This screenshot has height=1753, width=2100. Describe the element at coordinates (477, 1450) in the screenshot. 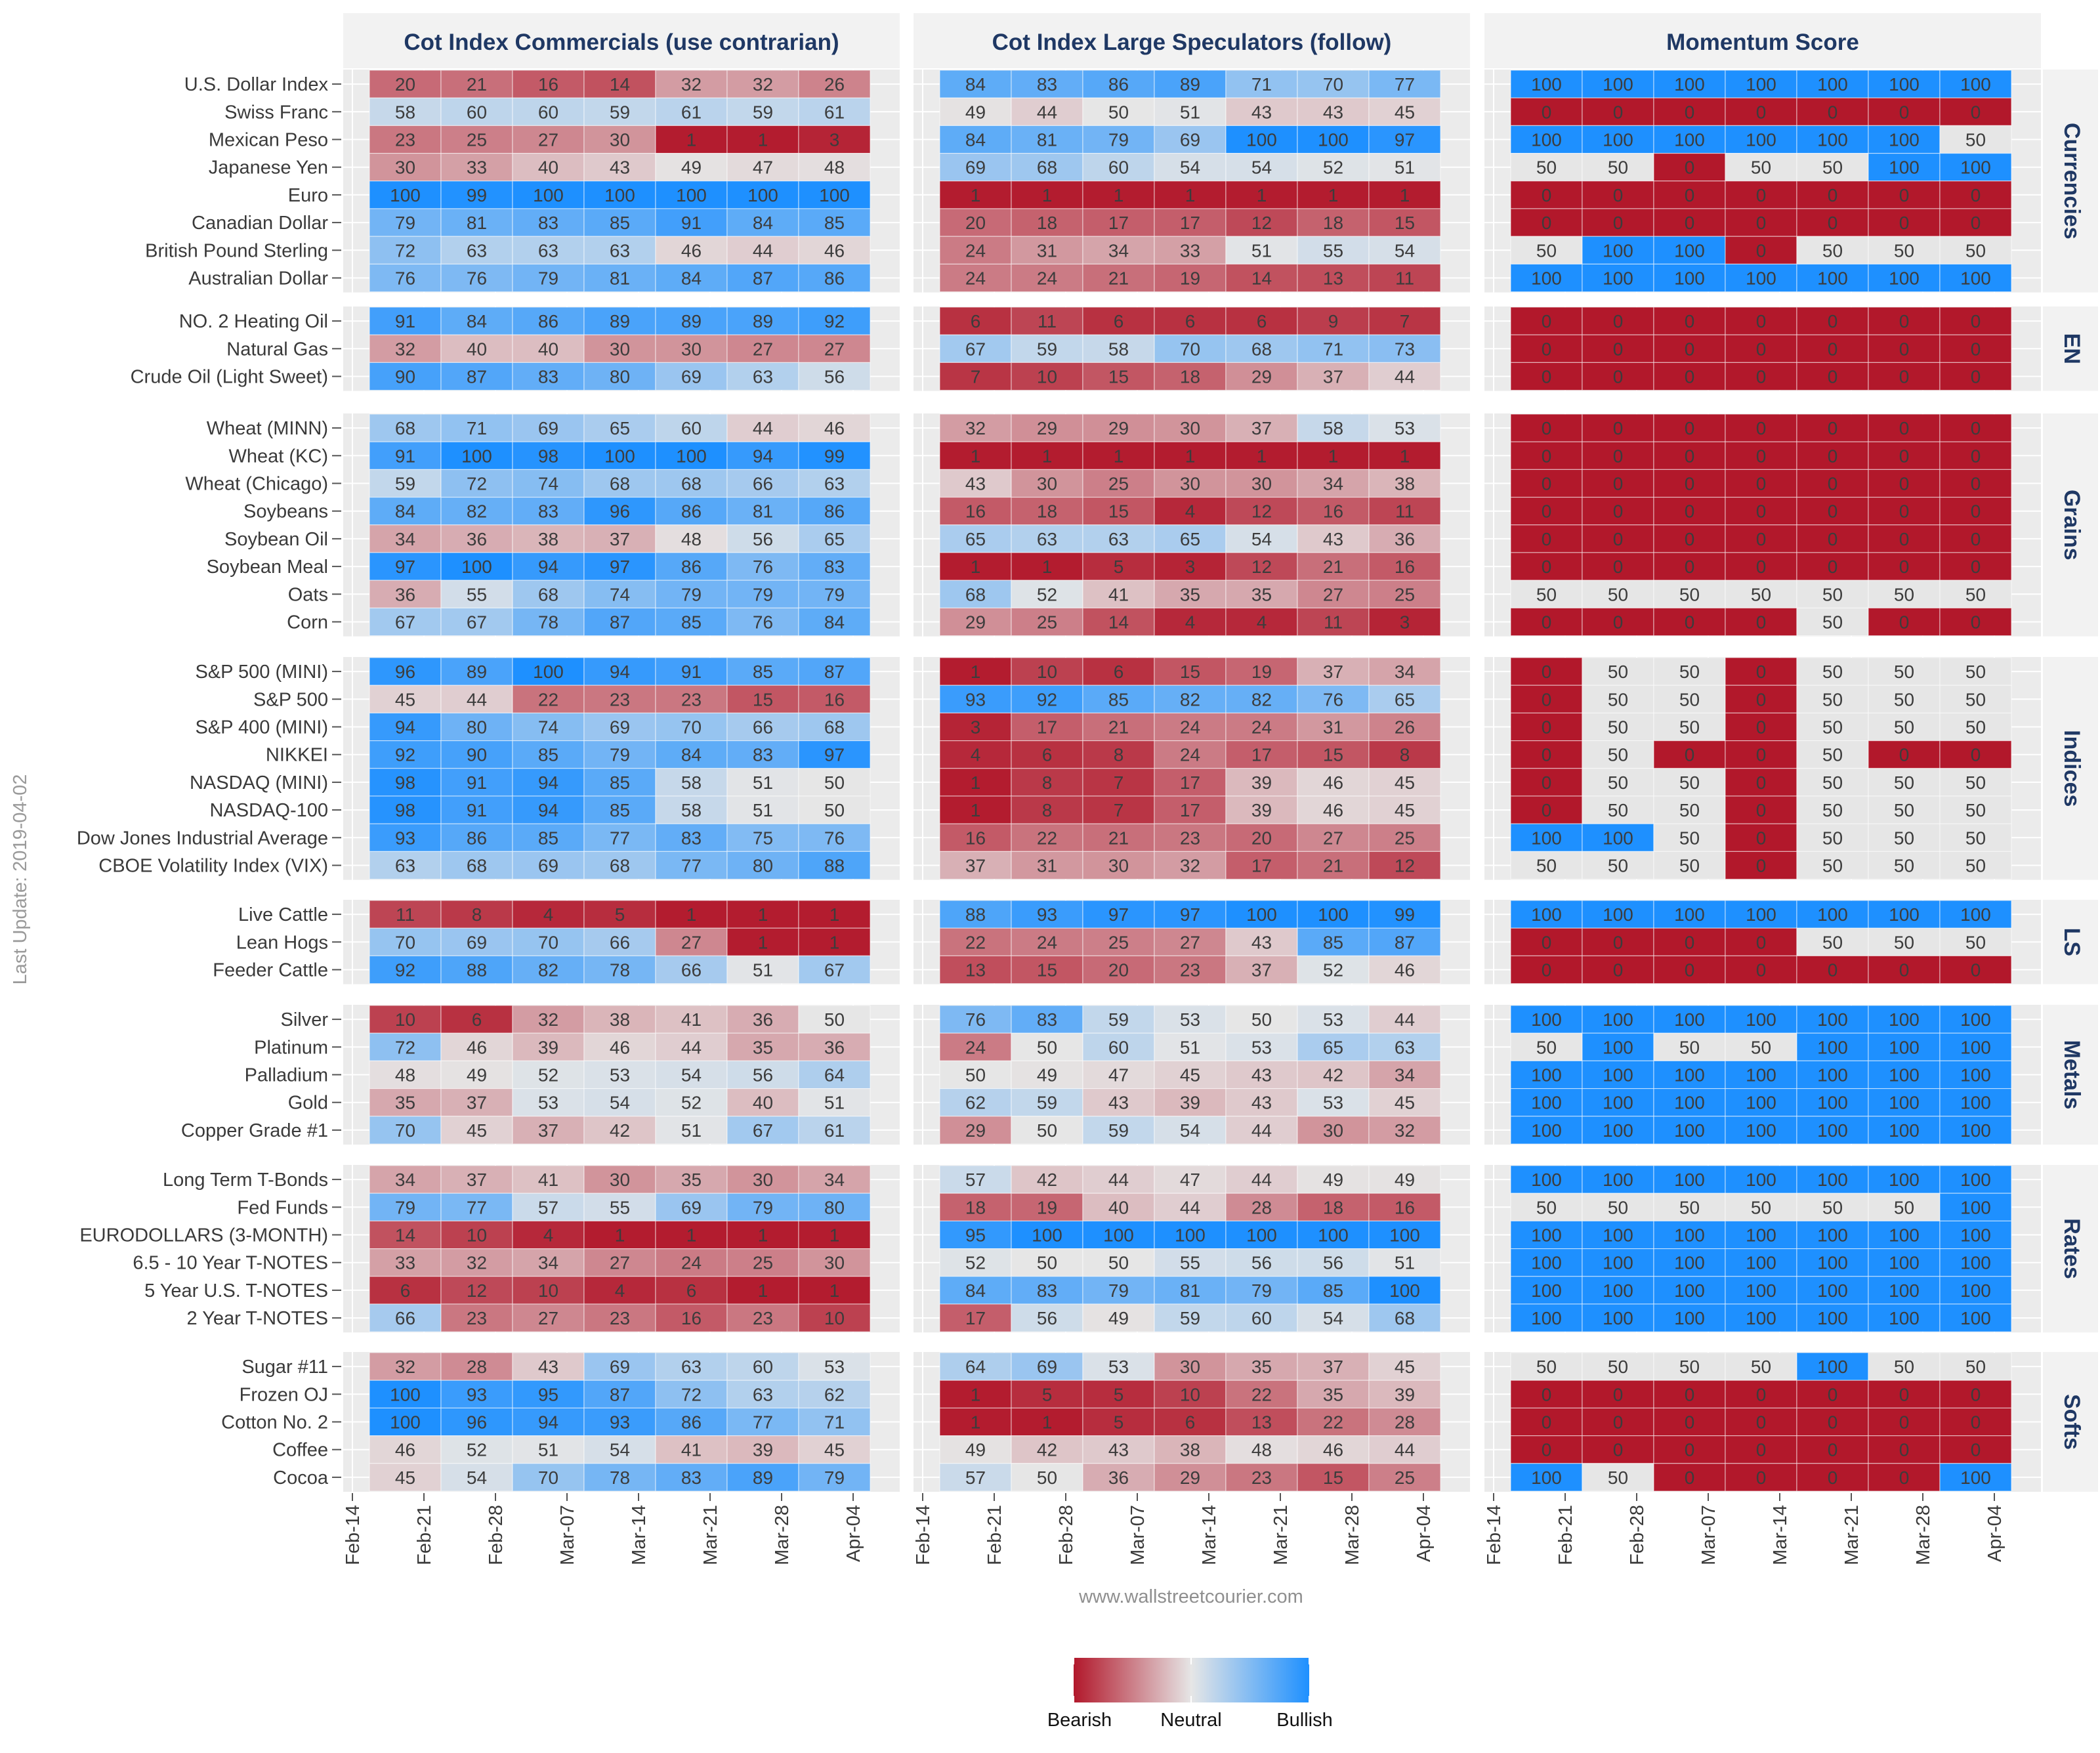

I see `tile-value: 52` at that location.